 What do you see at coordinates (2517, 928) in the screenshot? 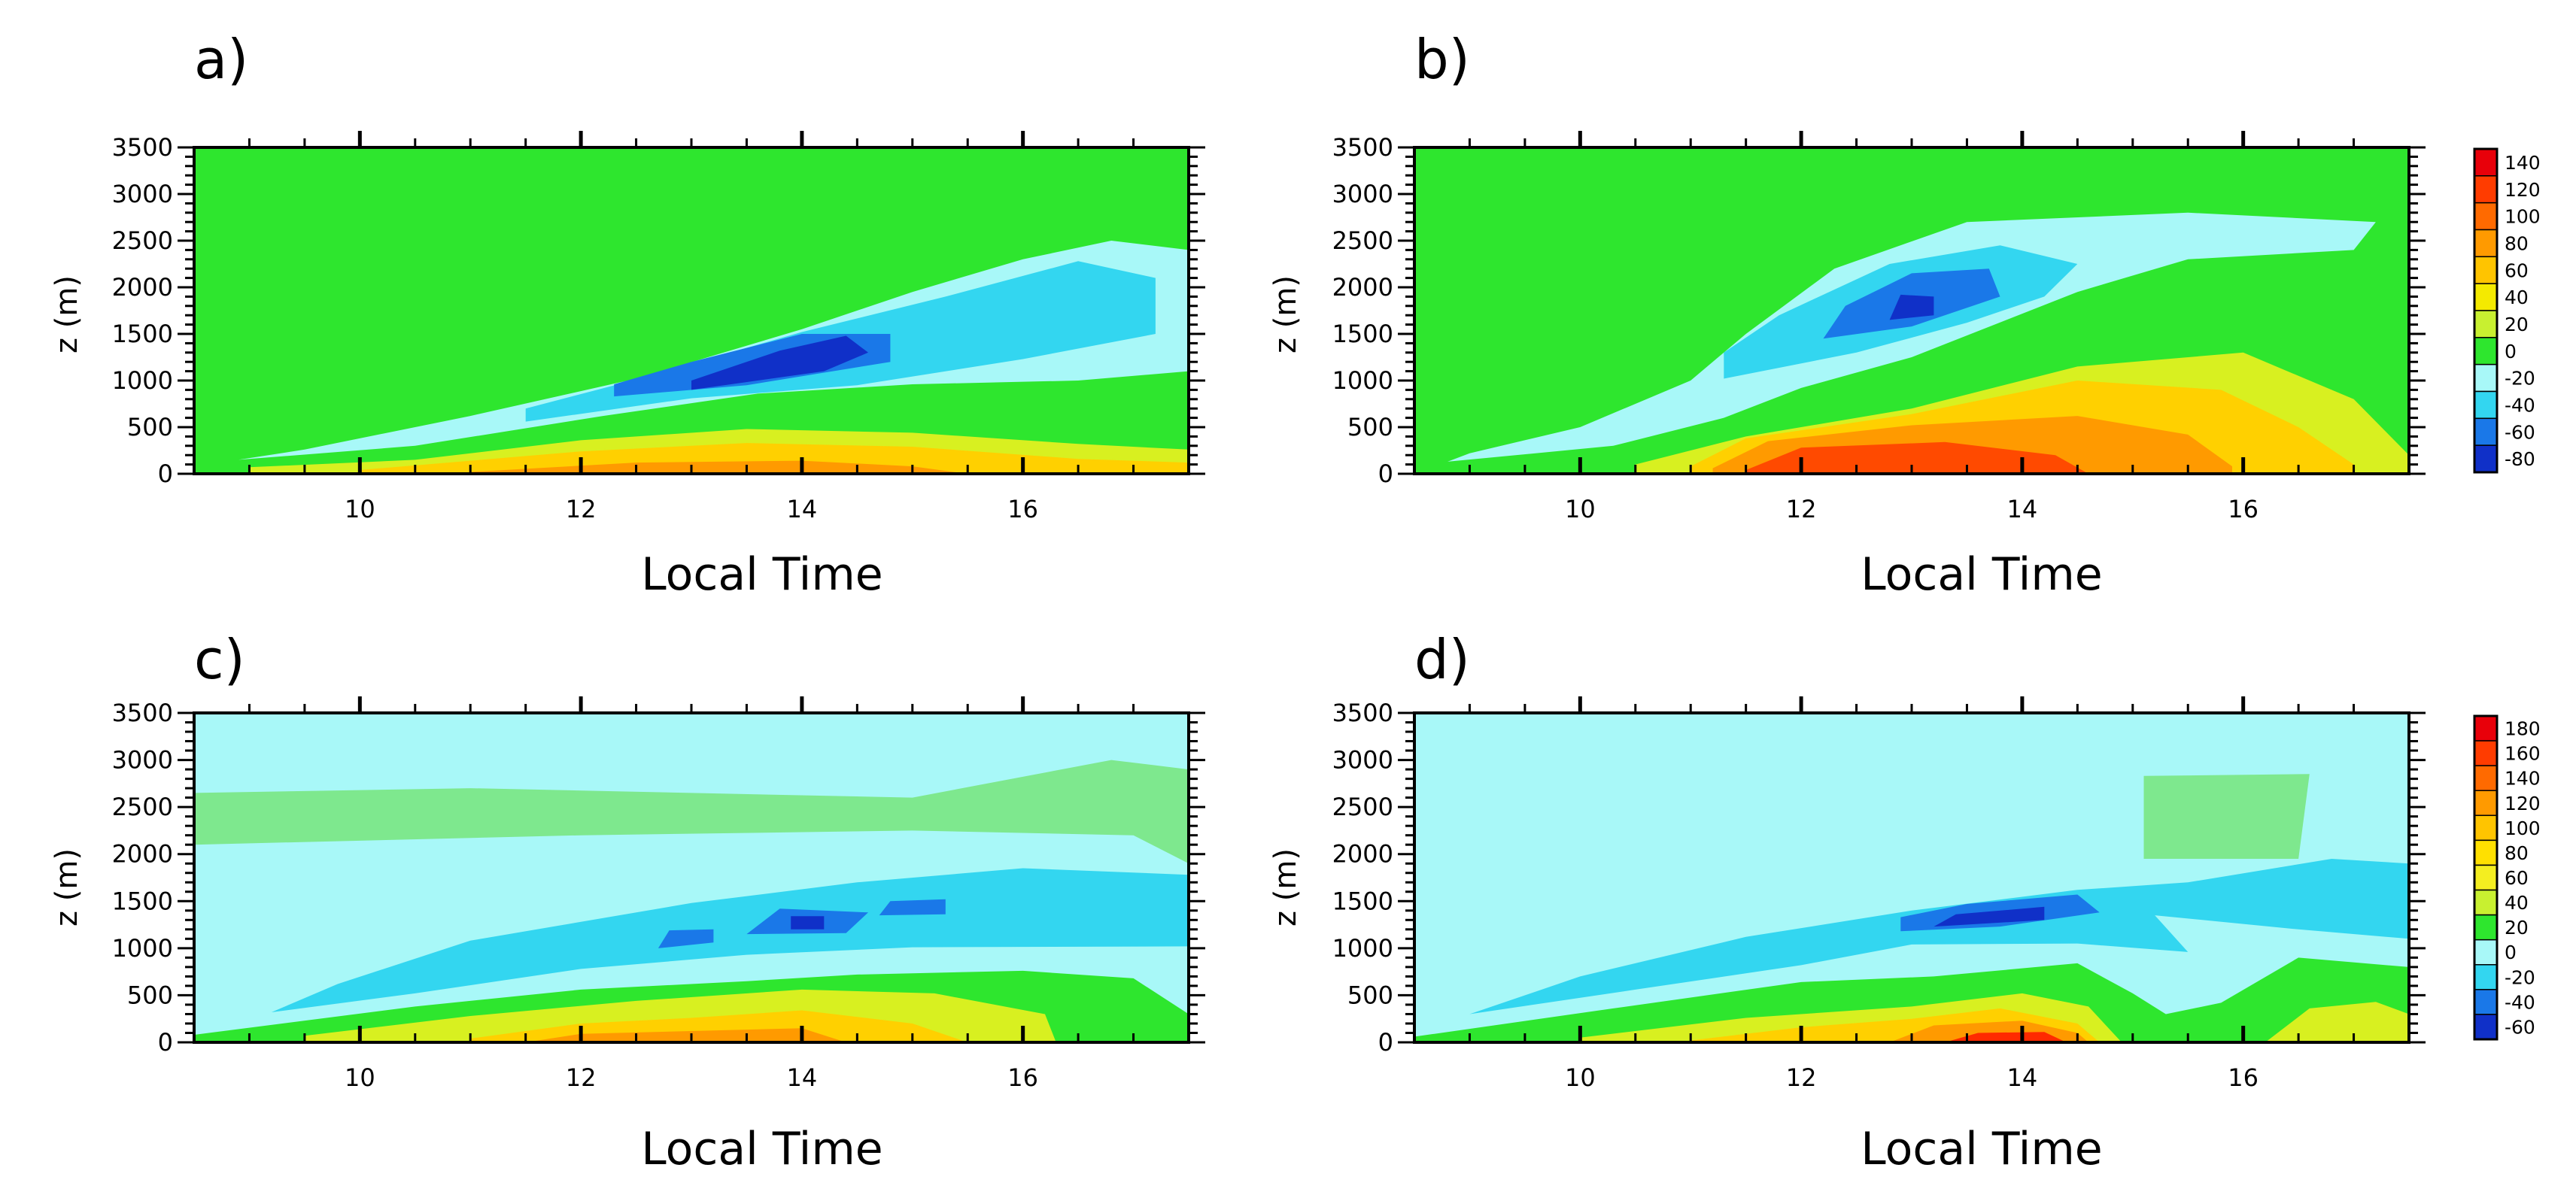
I see `colorbar-2-label: 20` at bounding box center [2517, 928].